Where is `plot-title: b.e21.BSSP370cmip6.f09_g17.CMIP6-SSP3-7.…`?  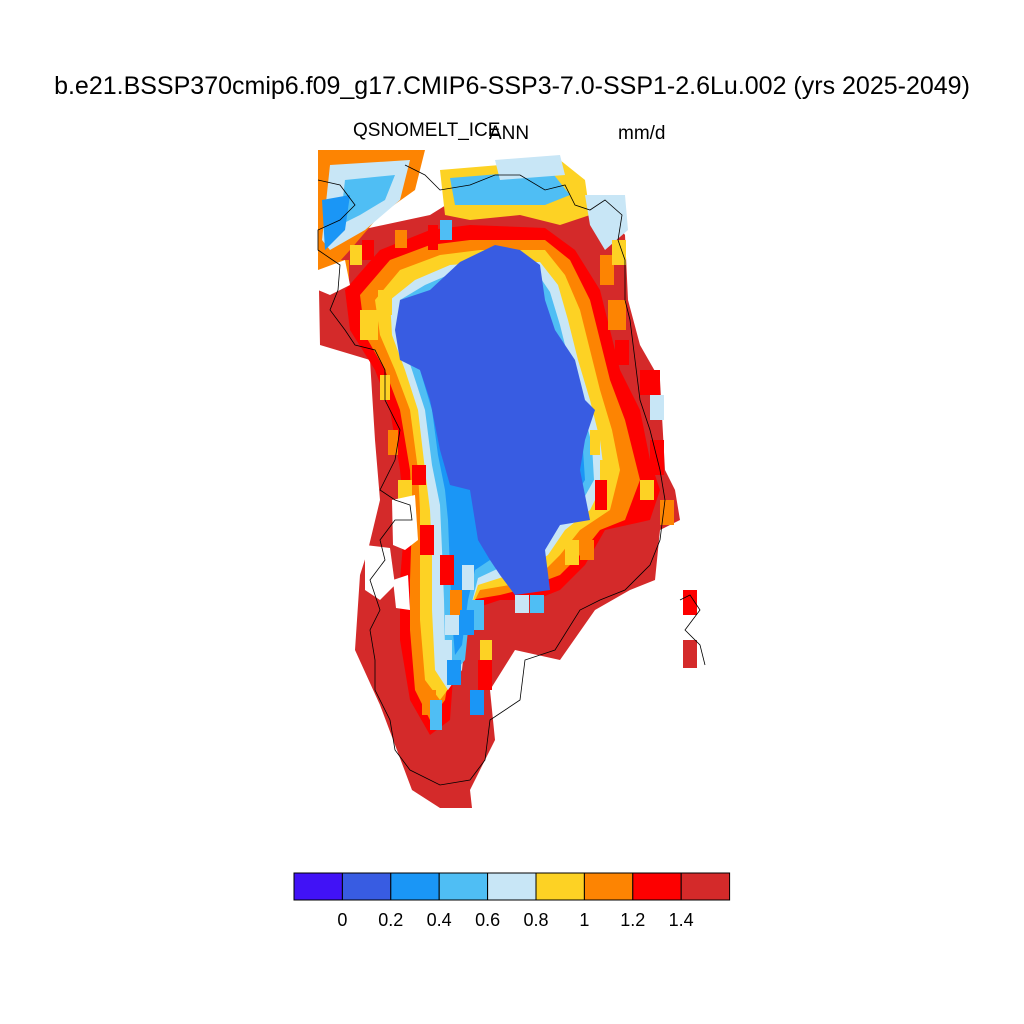 plot-title: b.e21.BSSP370cmip6.f09_g17.CMIP6-SSP3-7.… is located at coordinates (512, 86).